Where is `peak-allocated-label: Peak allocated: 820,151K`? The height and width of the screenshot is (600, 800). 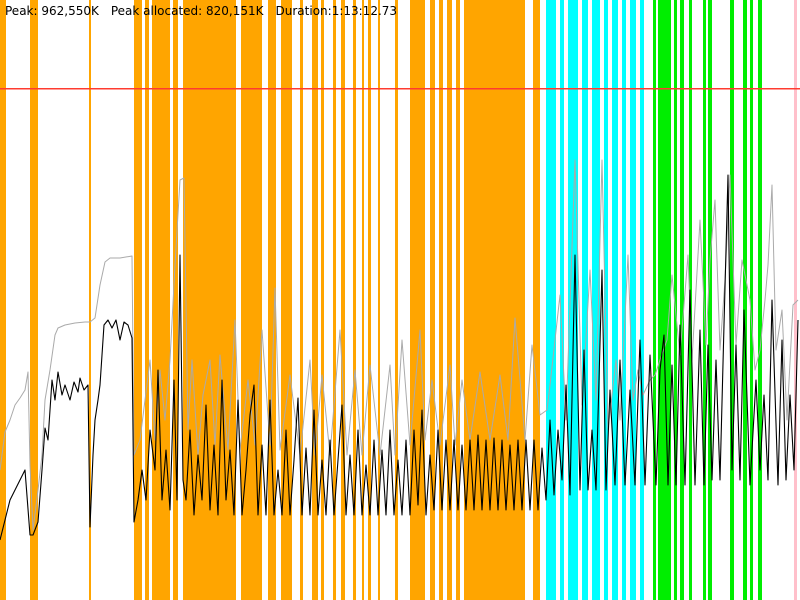
peak-allocated-label: Peak allocated: 820,151K is located at coordinates (187, 11).